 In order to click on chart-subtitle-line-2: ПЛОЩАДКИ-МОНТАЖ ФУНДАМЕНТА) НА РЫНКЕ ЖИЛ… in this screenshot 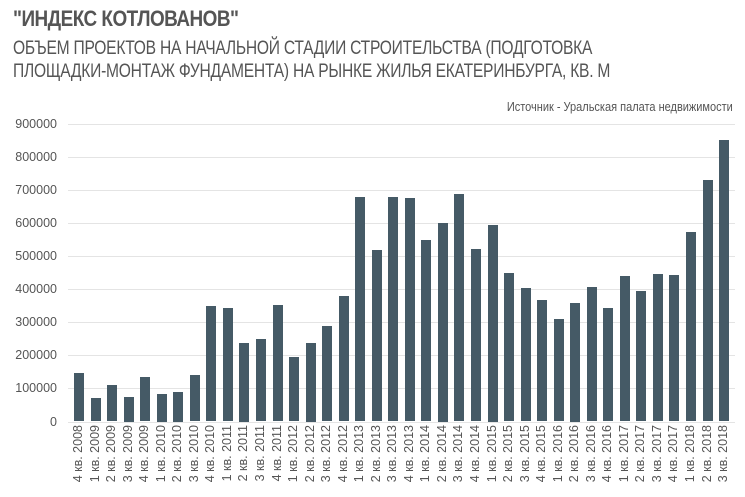, I will do `click(312, 71)`.